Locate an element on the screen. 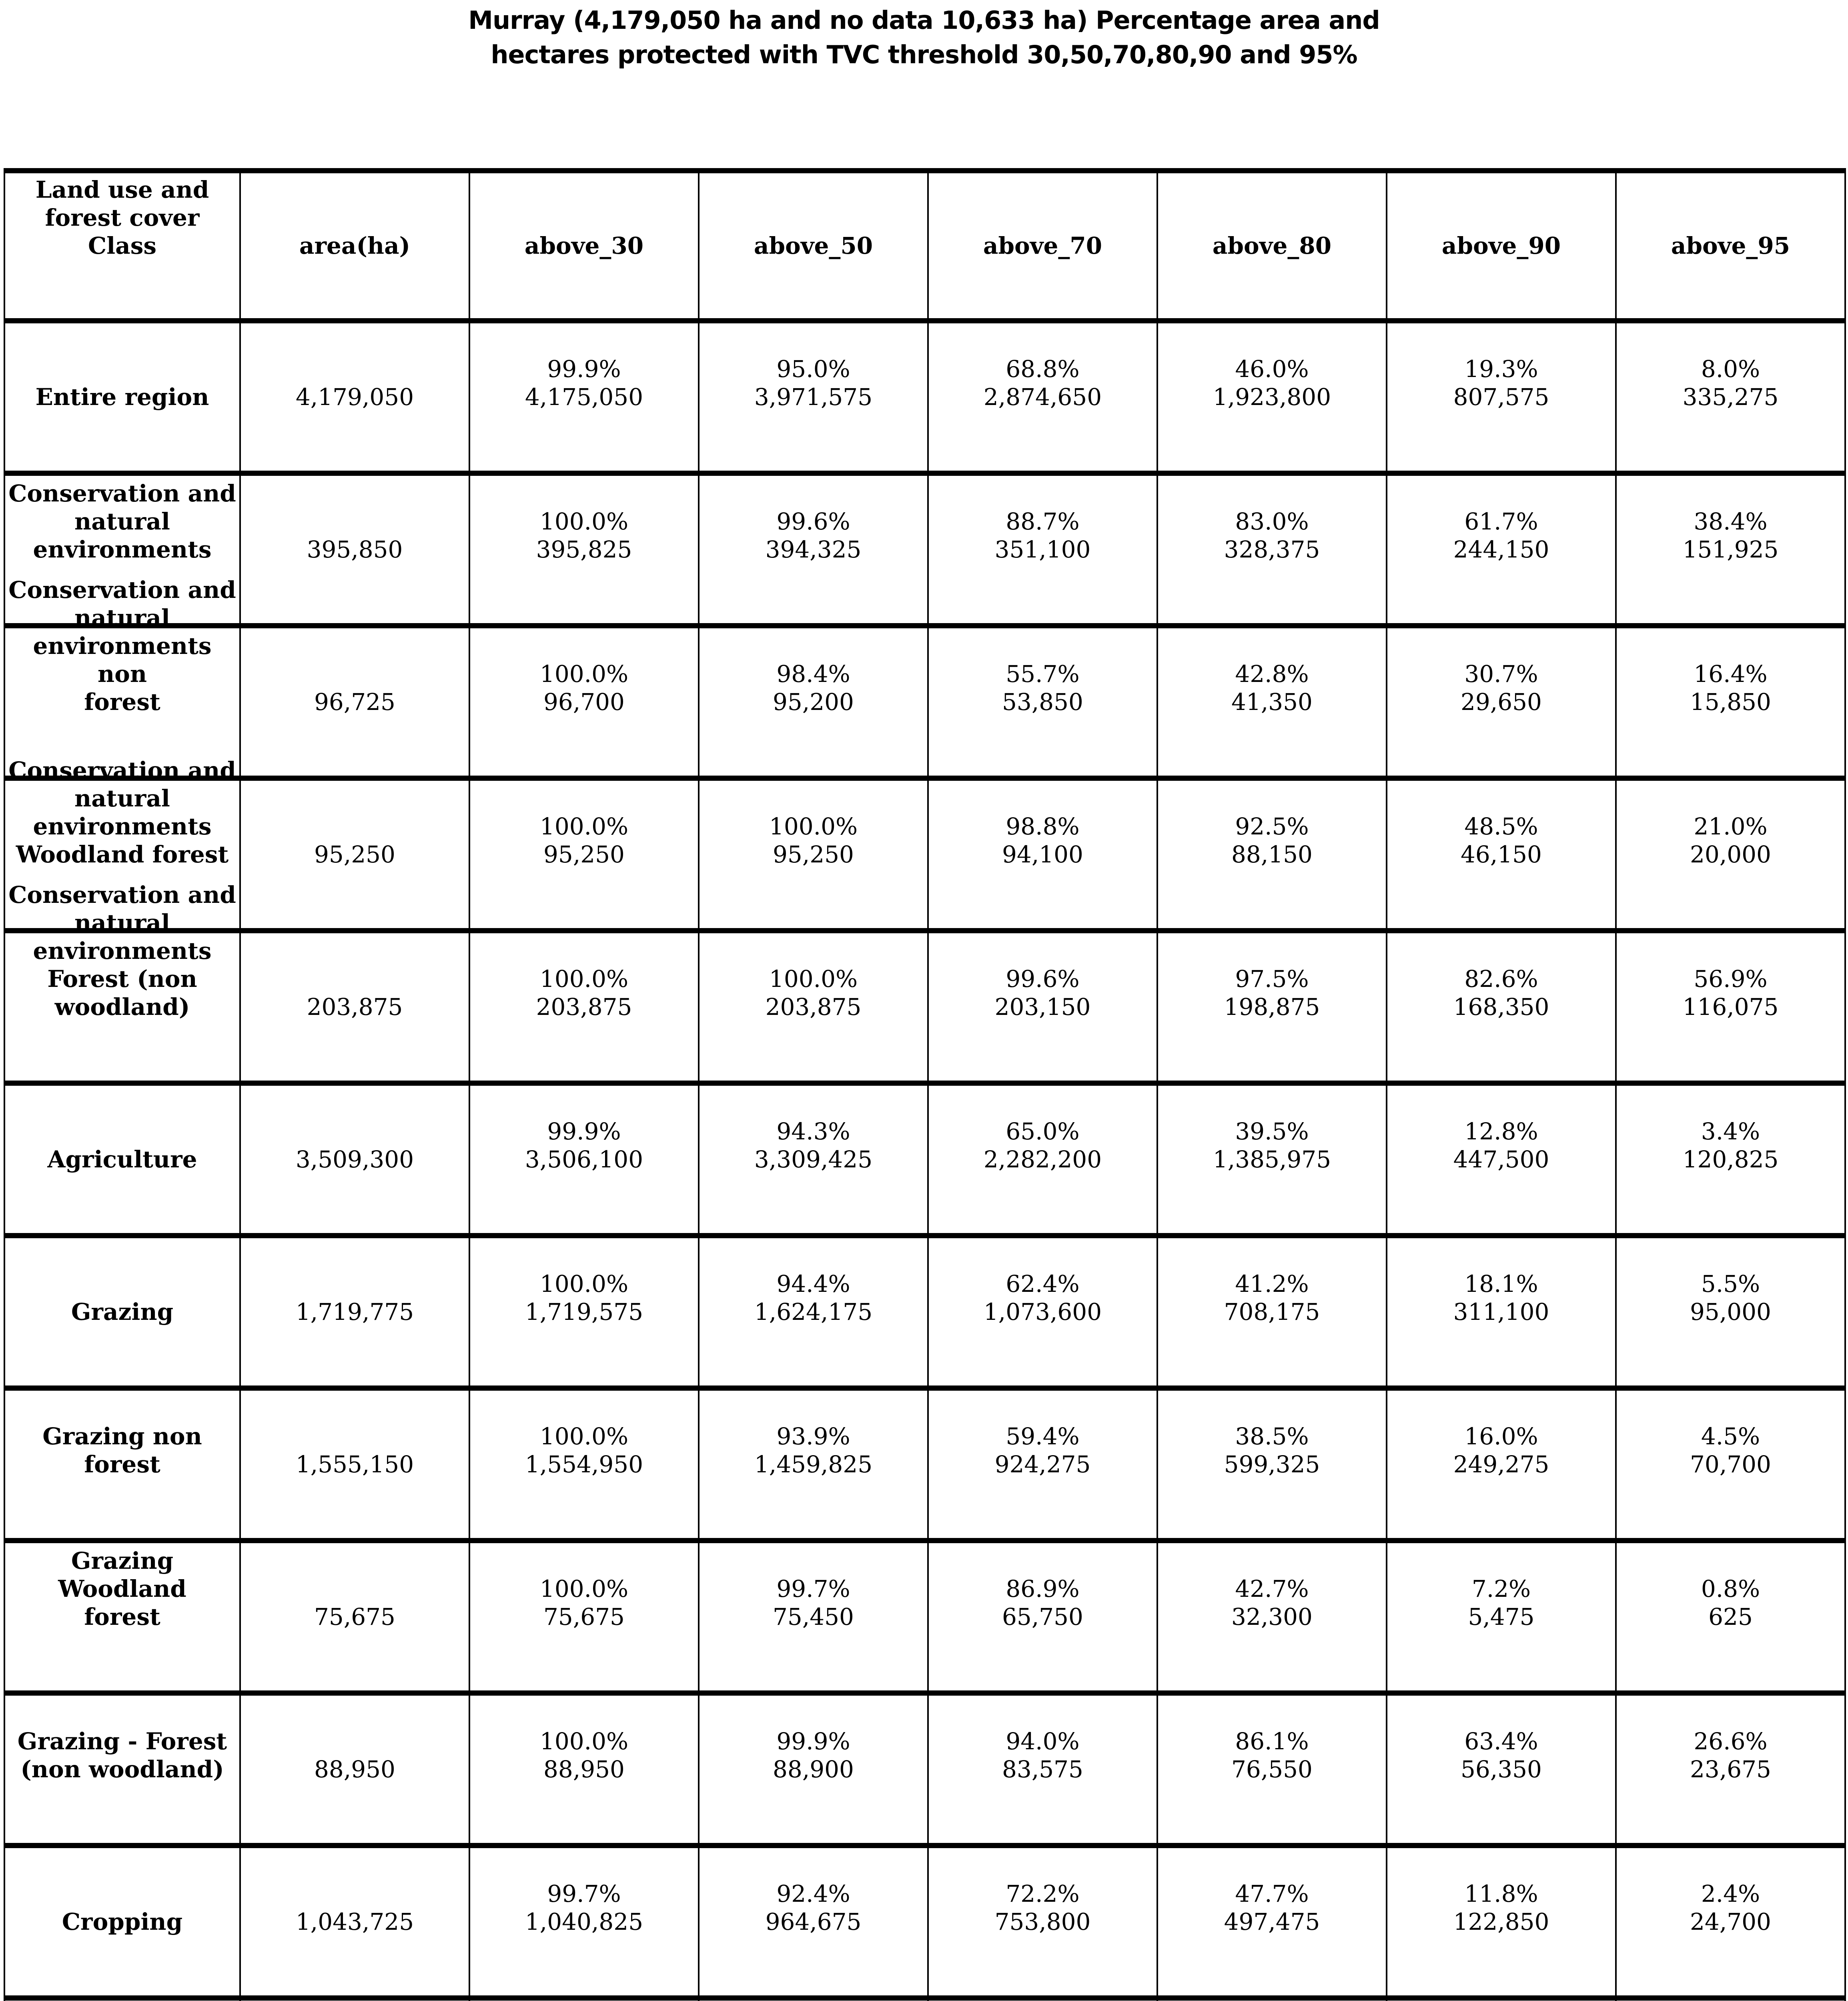 The width and height of the screenshot is (1848, 2001). threshold-values: 93.9% 1,459,825 is located at coordinates (813, 1450).